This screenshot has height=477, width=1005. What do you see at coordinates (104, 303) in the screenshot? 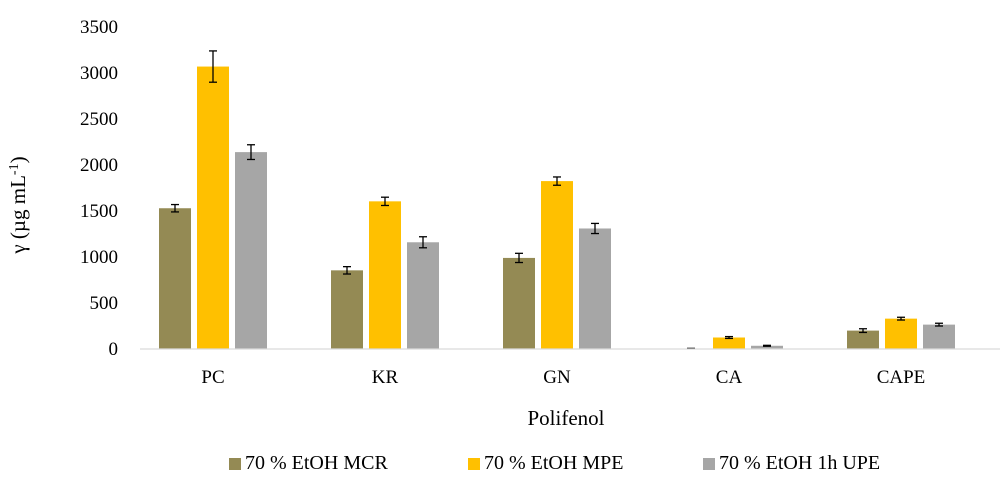
I see `y-tick-label: 500` at bounding box center [104, 303].